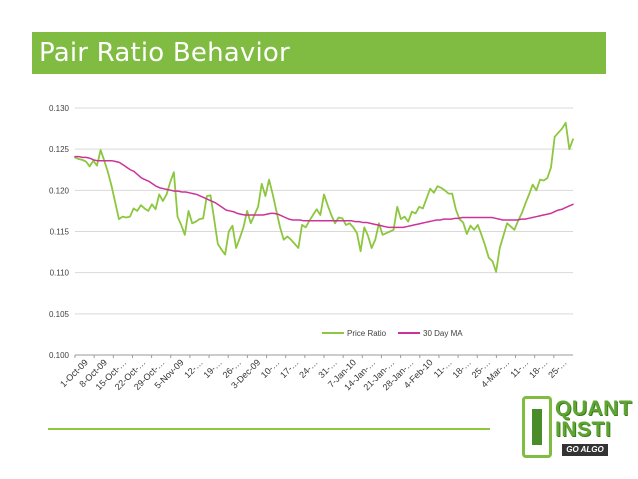 This screenshot has height=479, width=638. Describe the element at coordinates (59, 108) in the screenshot. I see `y-tick-label: 0.130` at that location.